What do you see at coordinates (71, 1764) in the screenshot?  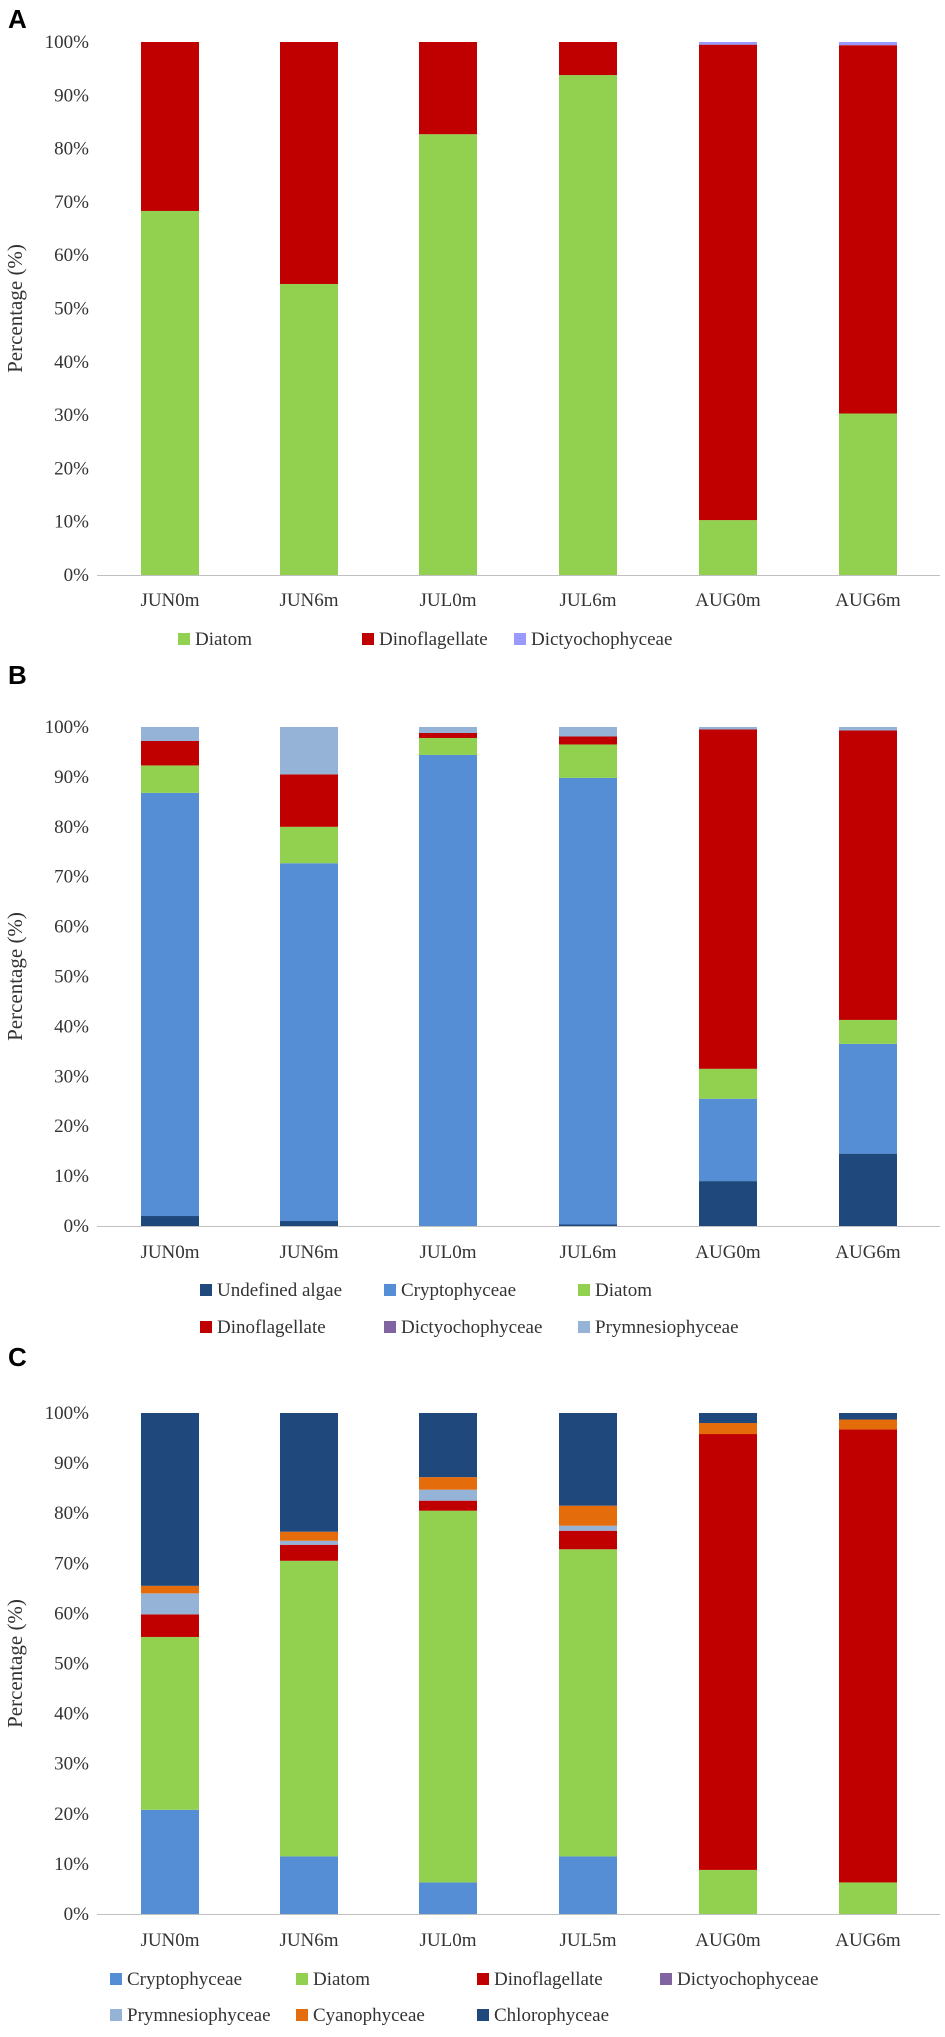 I see `y-tick-label: 30%` at bounding box center [71, 1764].